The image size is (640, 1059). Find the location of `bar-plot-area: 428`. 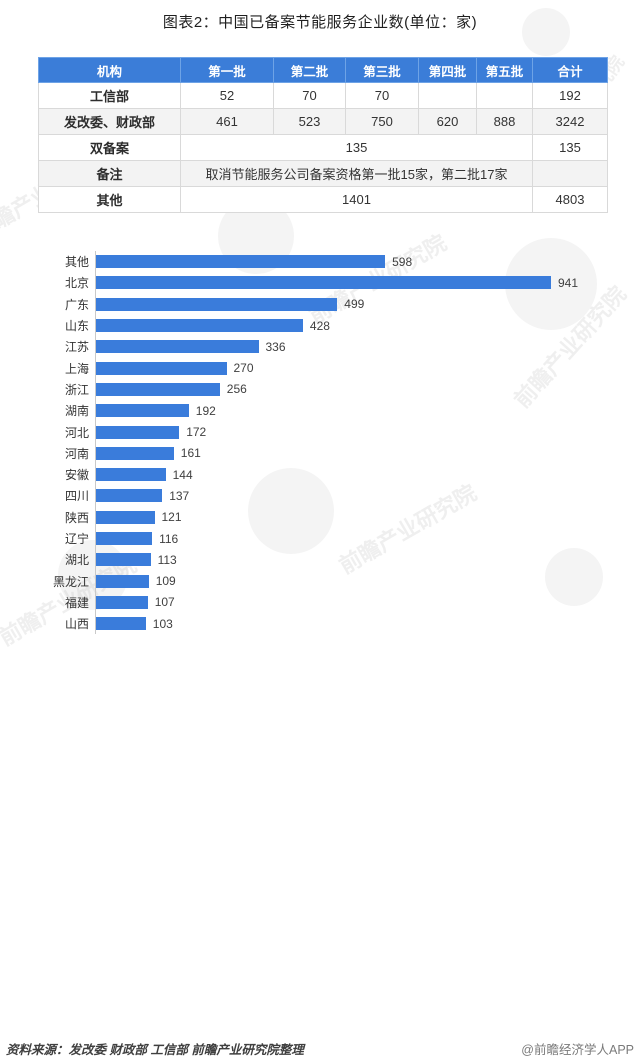

bar-plot-area: 428 is located at coordinates (364, 325).